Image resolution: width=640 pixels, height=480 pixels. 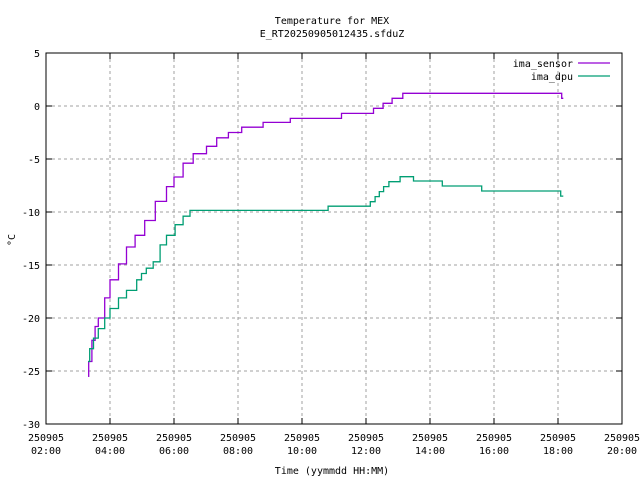 What do you see at coordinates (31, 319) in the screenshot?
I see `y-tick-label: -20` at bounding box center [31, 319].